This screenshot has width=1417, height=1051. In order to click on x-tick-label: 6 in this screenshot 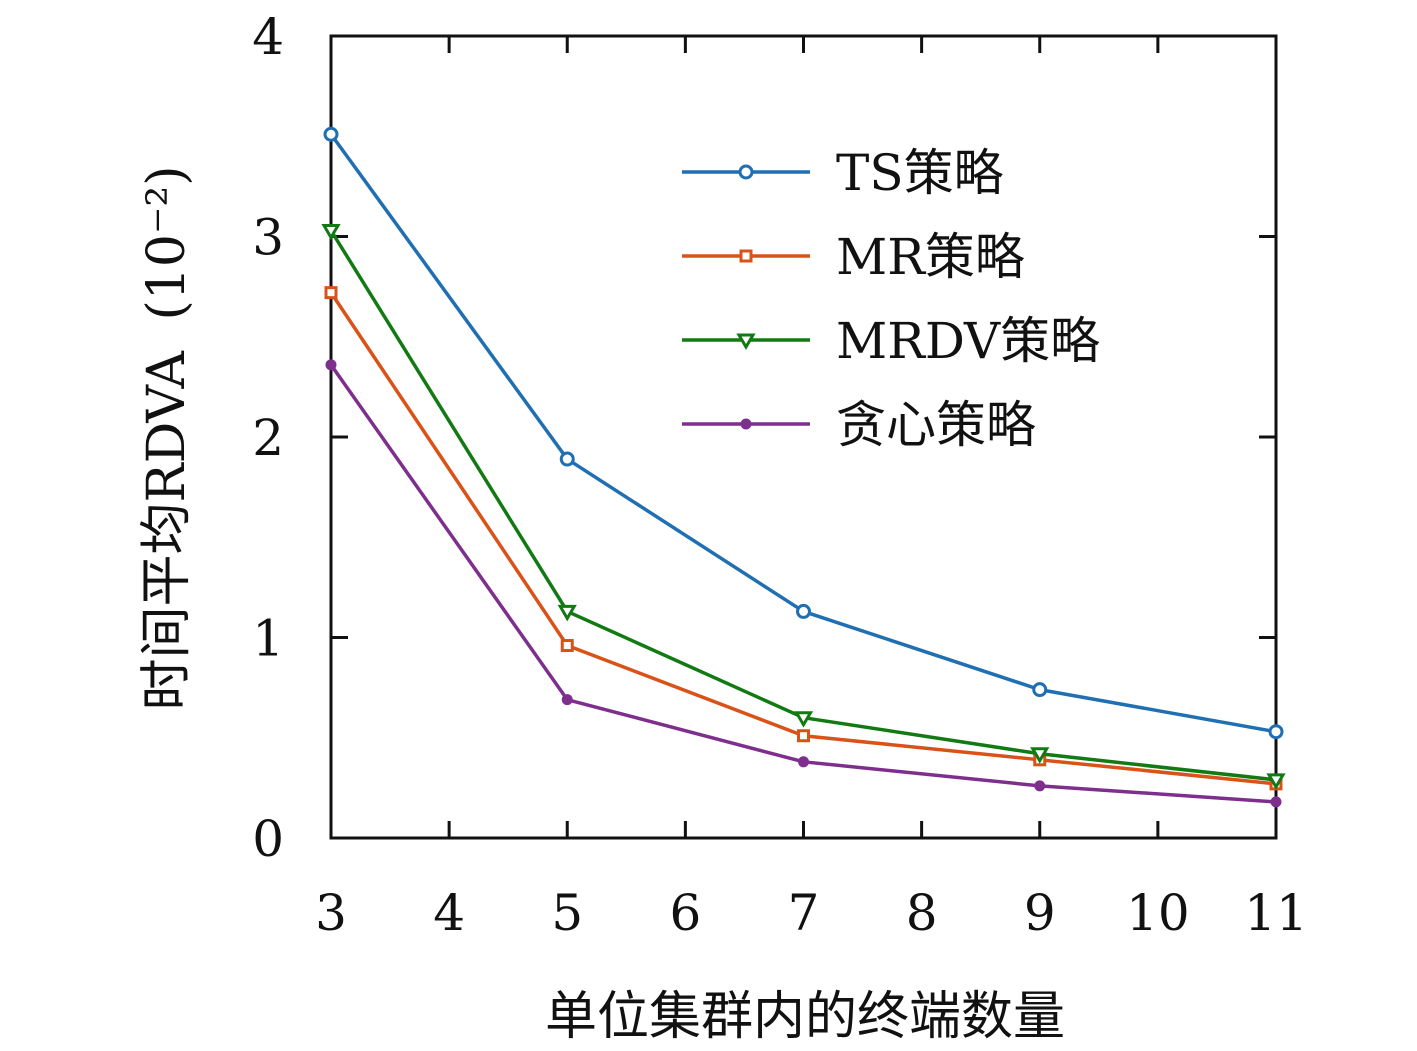, I will do `click(685, 913)`.